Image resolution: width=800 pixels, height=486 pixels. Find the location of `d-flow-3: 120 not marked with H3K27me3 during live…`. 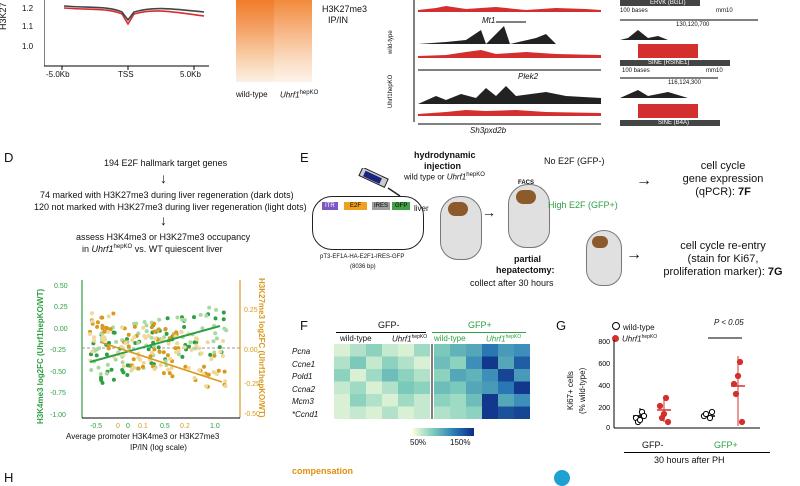

d-flow-3: 120 not marked with H3K27me3 during live… is located at coordinates (170, 207).